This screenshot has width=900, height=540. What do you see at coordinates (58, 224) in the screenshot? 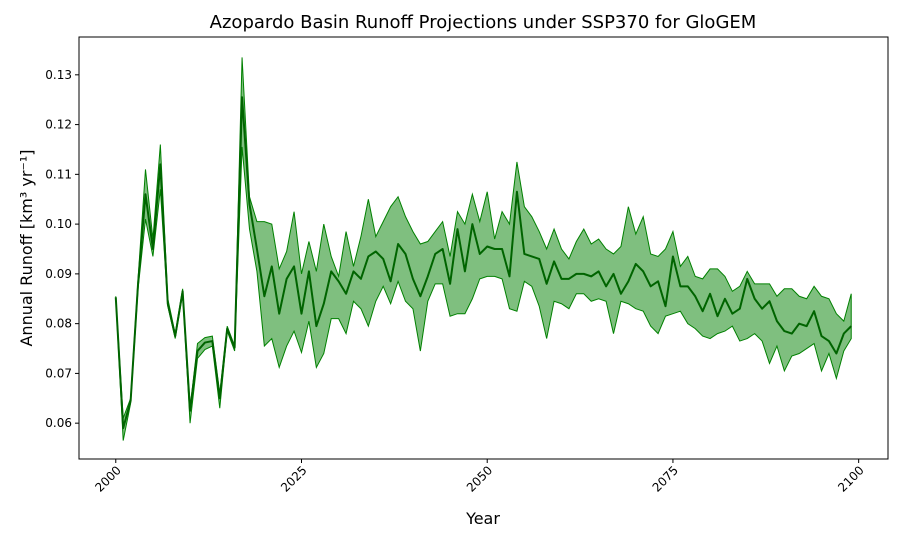
I see `y-tick-label: 0.10` at bounding box center [58, 224].